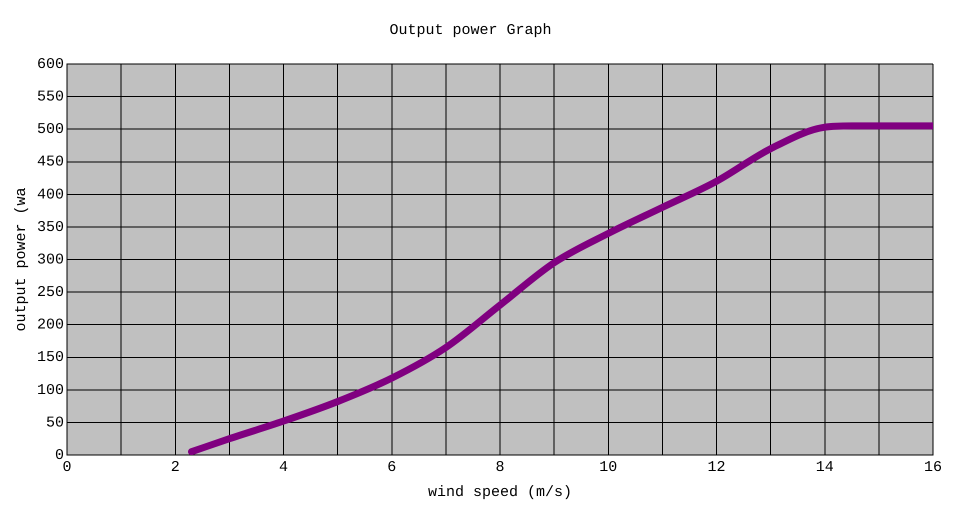  Describe the element at coordinates (50, 129) in the screenshot. I see `y-tick-label: 500` at that location.